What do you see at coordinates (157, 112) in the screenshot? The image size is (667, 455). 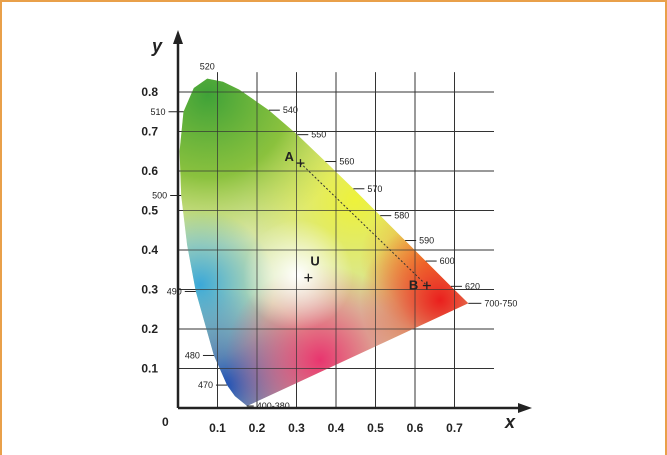 I see `wavelength-label: 510` at bounding box center [157, 112].